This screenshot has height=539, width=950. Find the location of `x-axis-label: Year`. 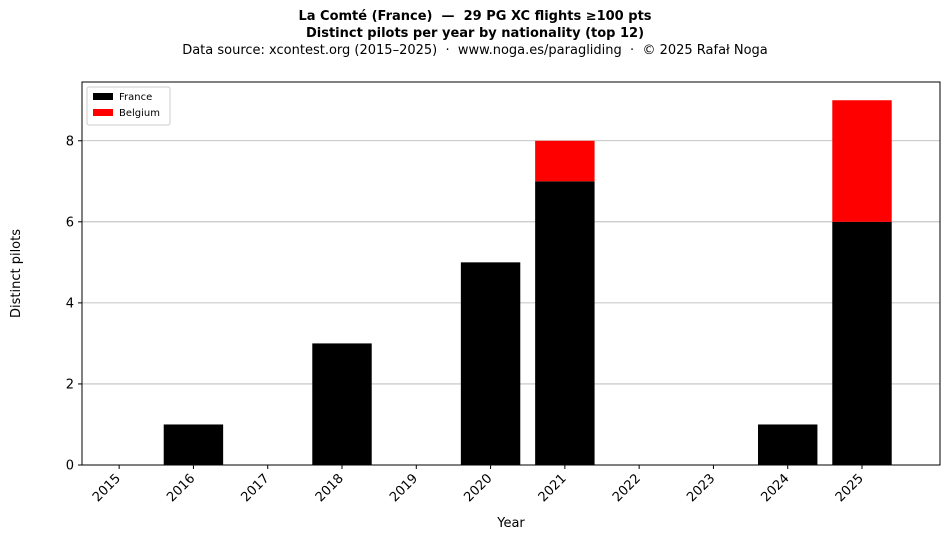

x-axis-label: Year is located at coordinates (510, 523).